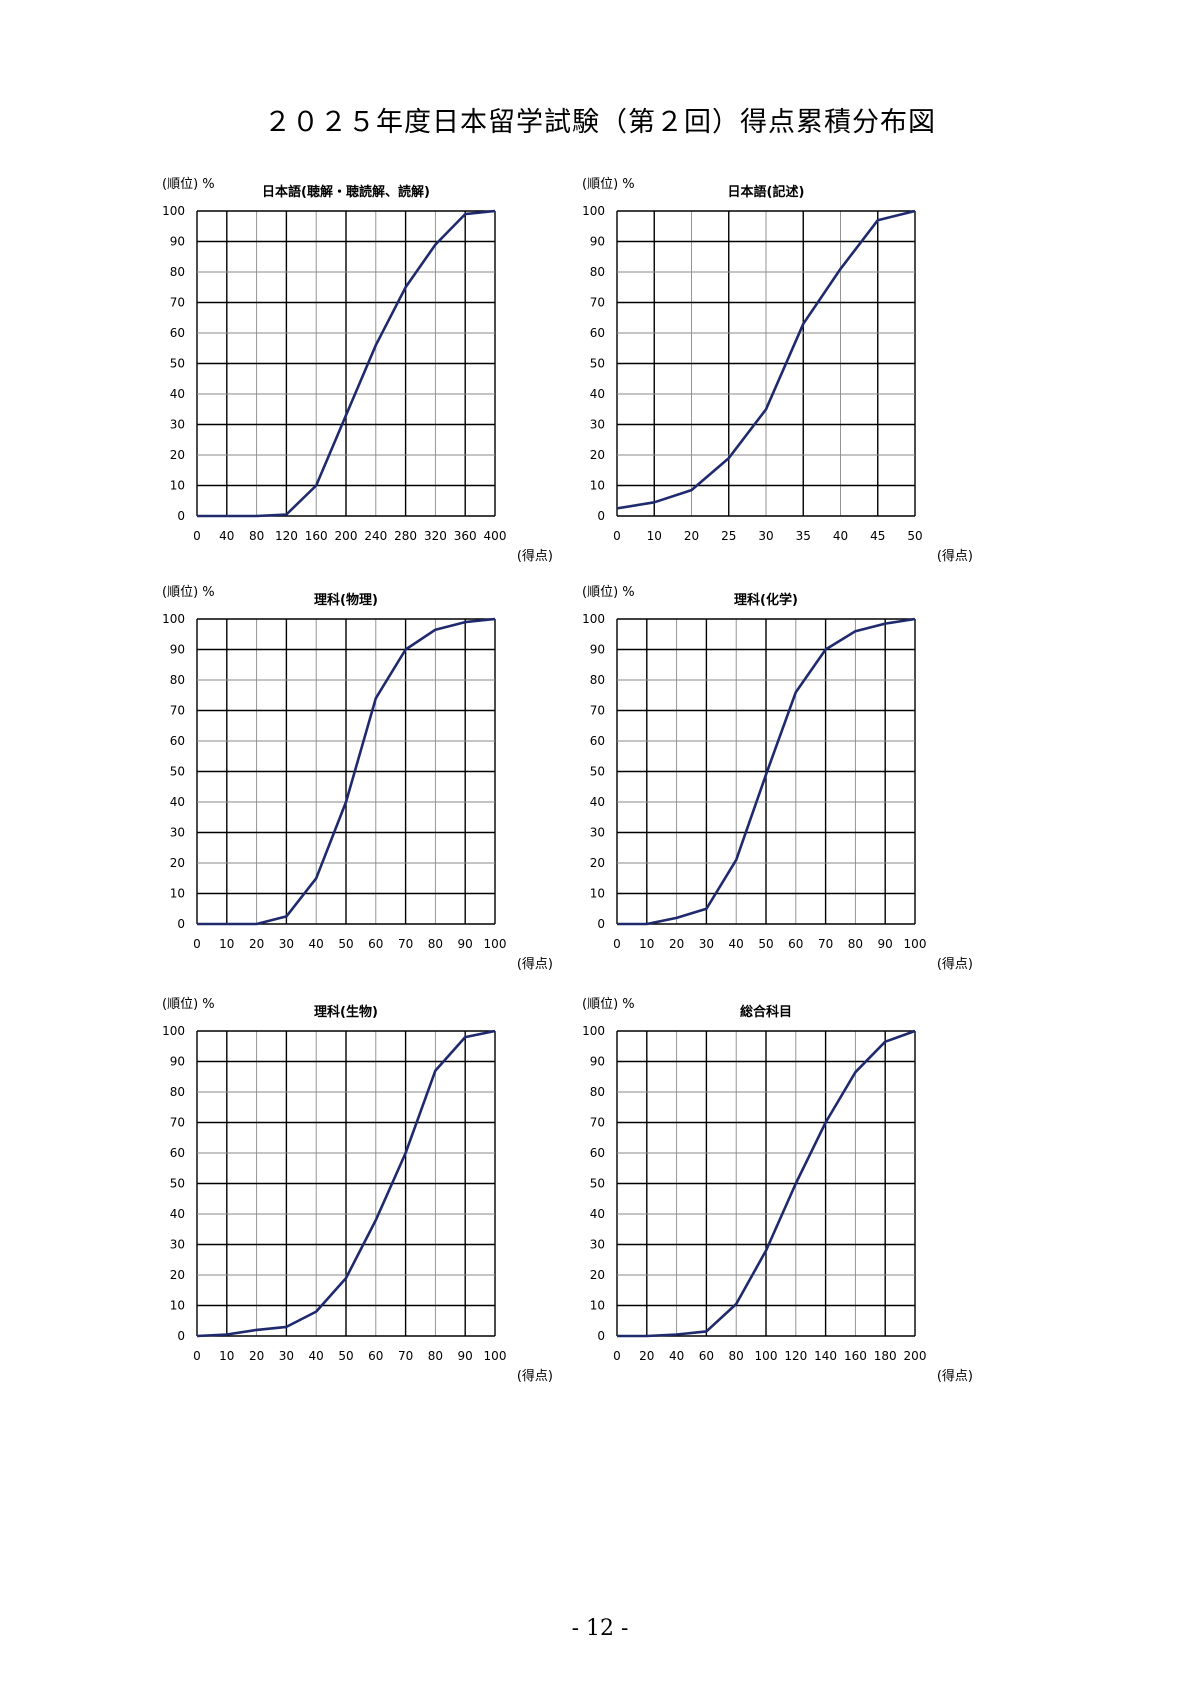 The image size is (1200, 1697). Describe the element at coordinates (465, 536) in the screenshot. I see `x-tick-label: 360` at that location.